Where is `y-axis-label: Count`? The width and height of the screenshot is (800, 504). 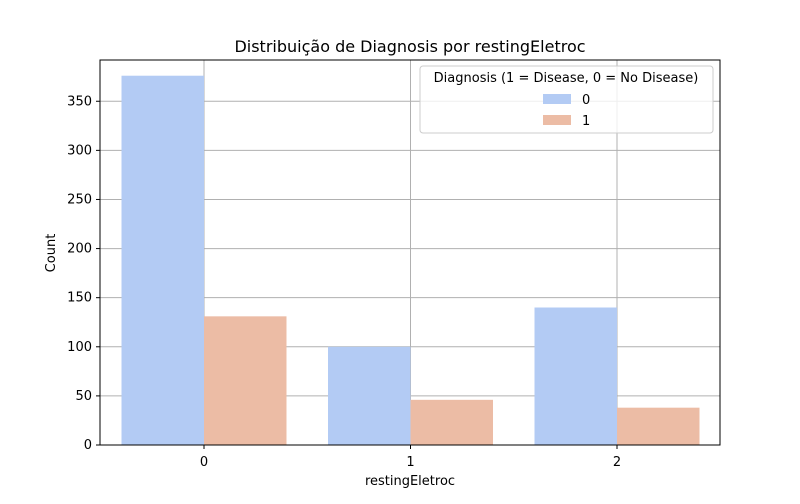 y-axis-label: Count is located at coordinates (51, 253).